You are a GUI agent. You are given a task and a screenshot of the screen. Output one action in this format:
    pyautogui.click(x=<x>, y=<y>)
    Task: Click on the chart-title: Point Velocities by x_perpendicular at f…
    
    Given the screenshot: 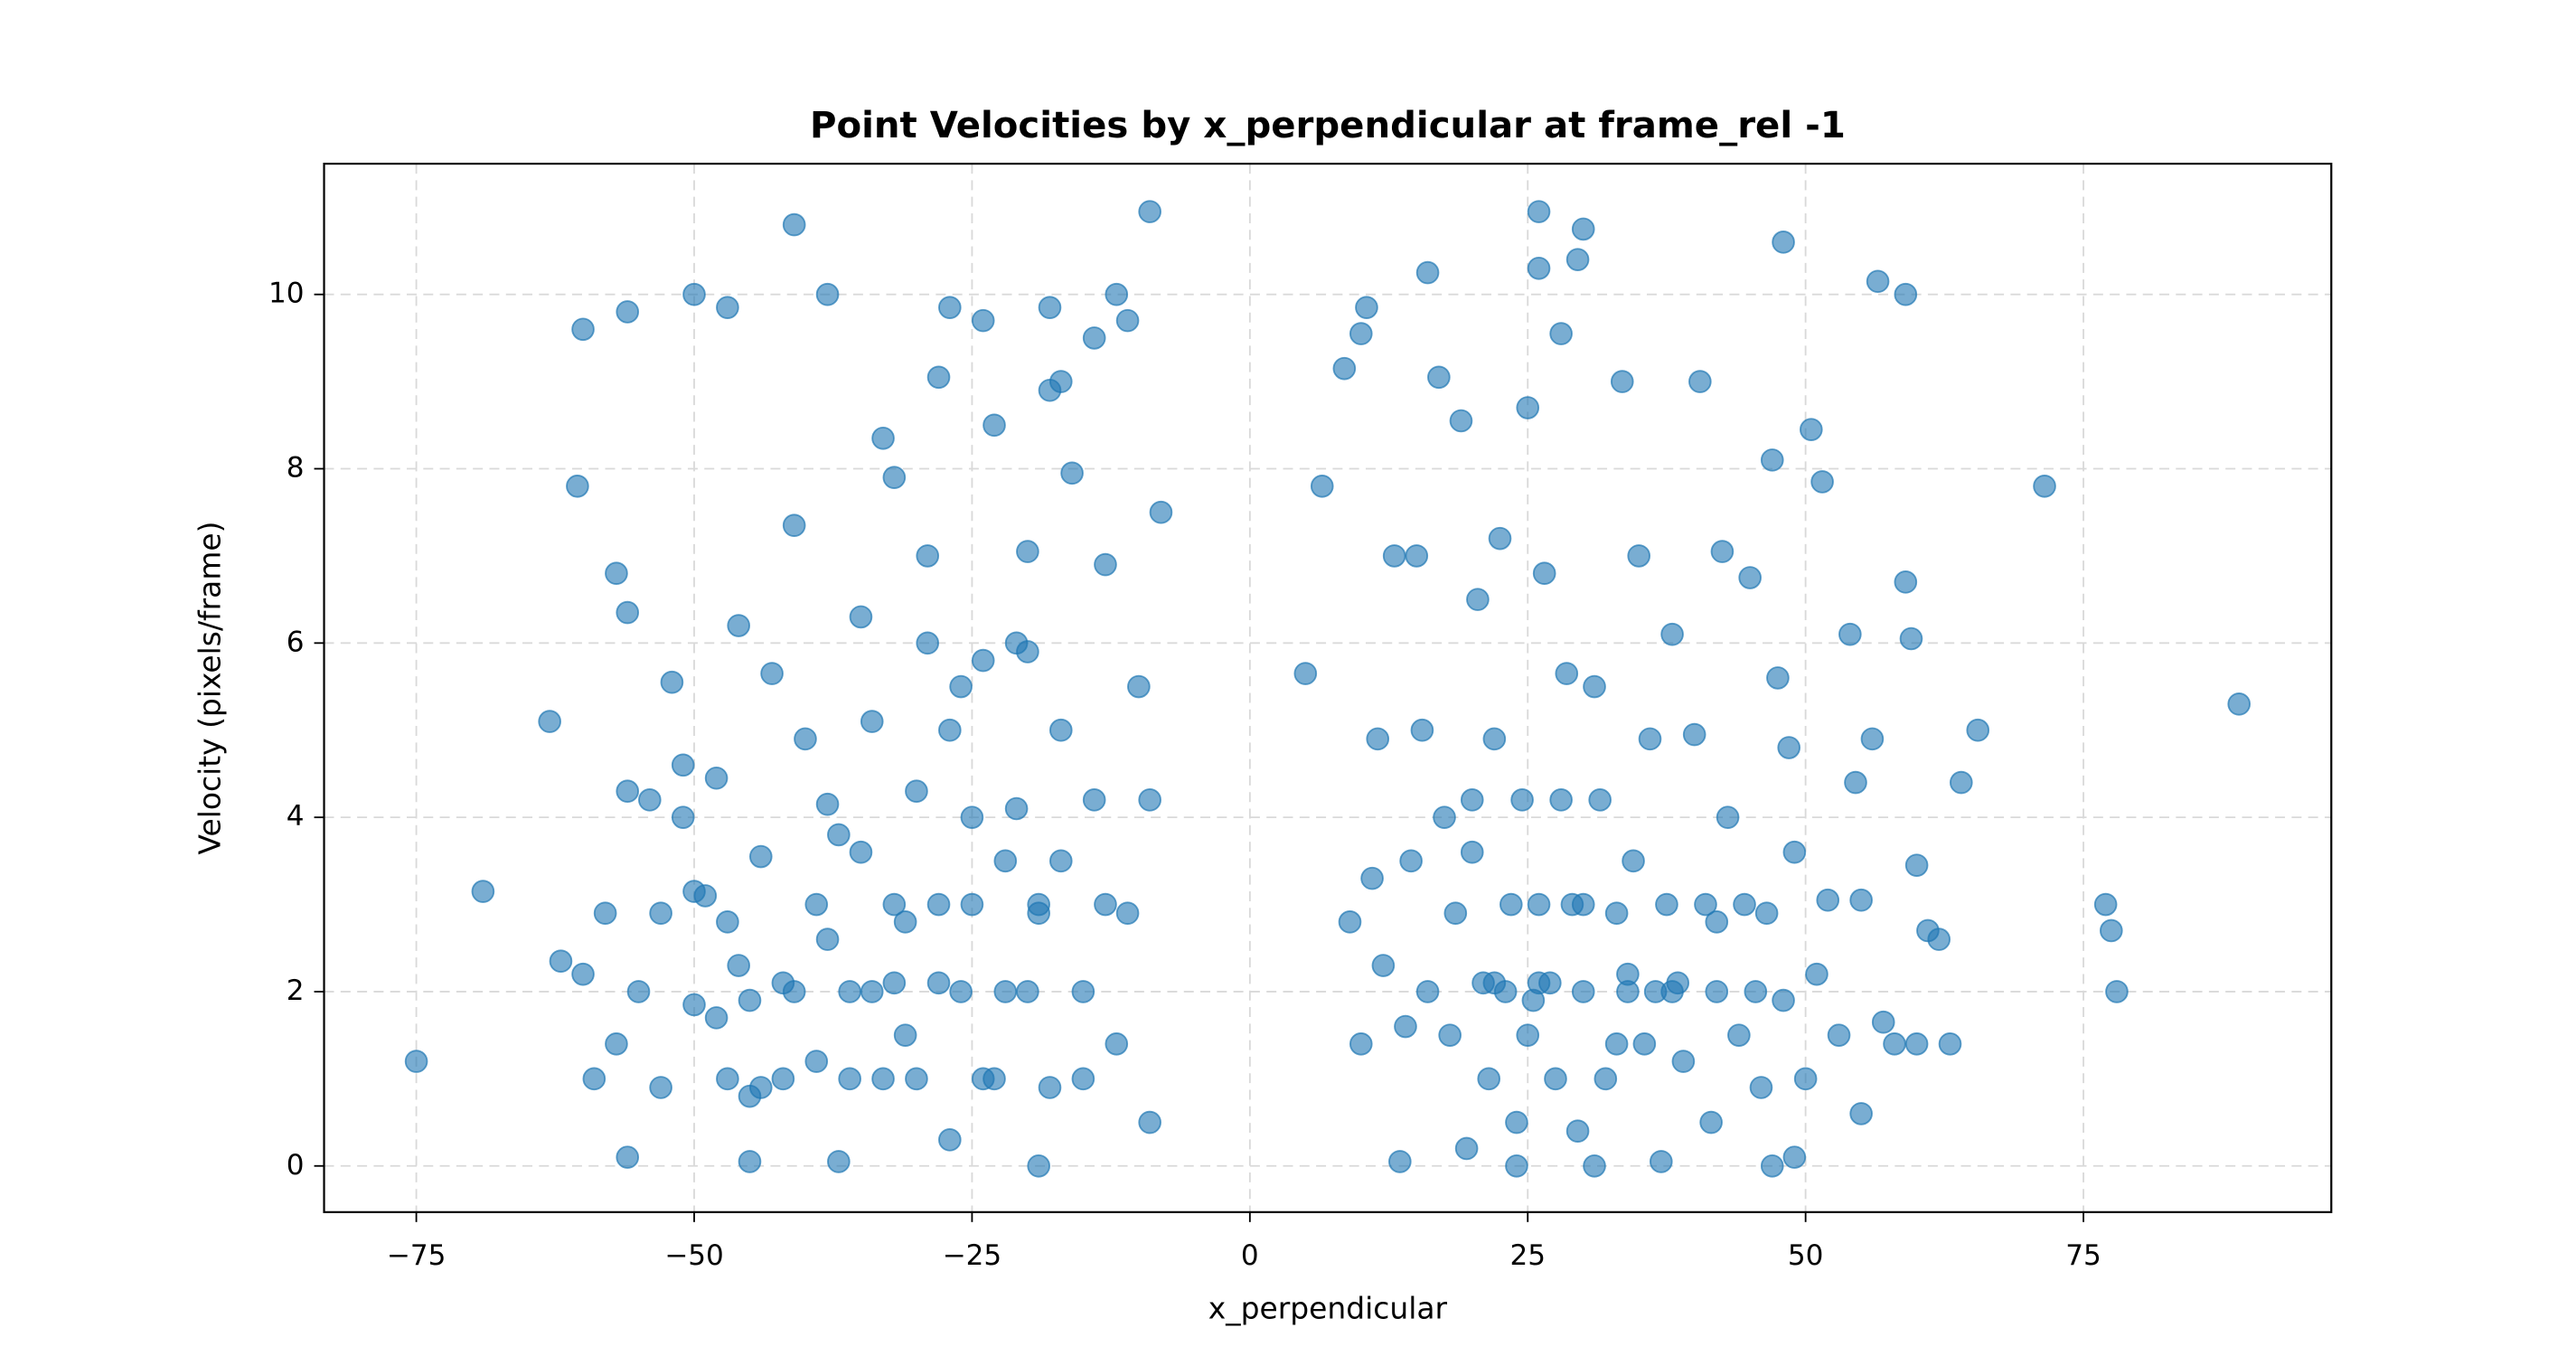 What is the action you would take?
    pyautogui.click(x=1328, y=125)
    